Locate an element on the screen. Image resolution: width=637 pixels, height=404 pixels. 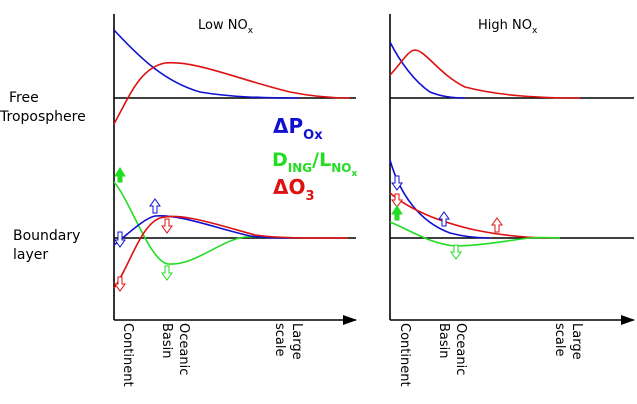
right-xlabel-oceanic: Oceanic is located at coordinates (460, 349).